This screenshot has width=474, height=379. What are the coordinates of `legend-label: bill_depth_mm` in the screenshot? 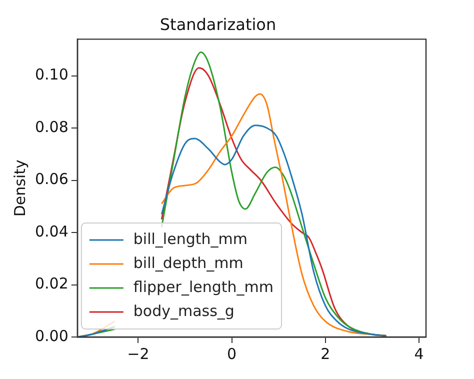 It's located at (188, 263).